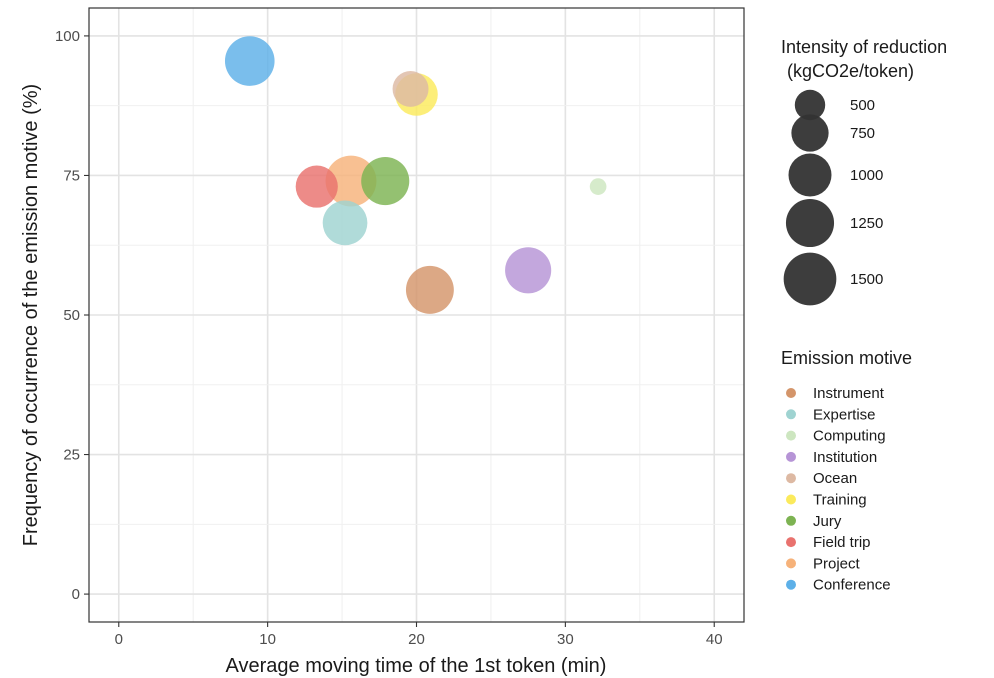 The width and height of the screenshot is (994, 678). I want to click on data-point-computing, so click(598, 186).